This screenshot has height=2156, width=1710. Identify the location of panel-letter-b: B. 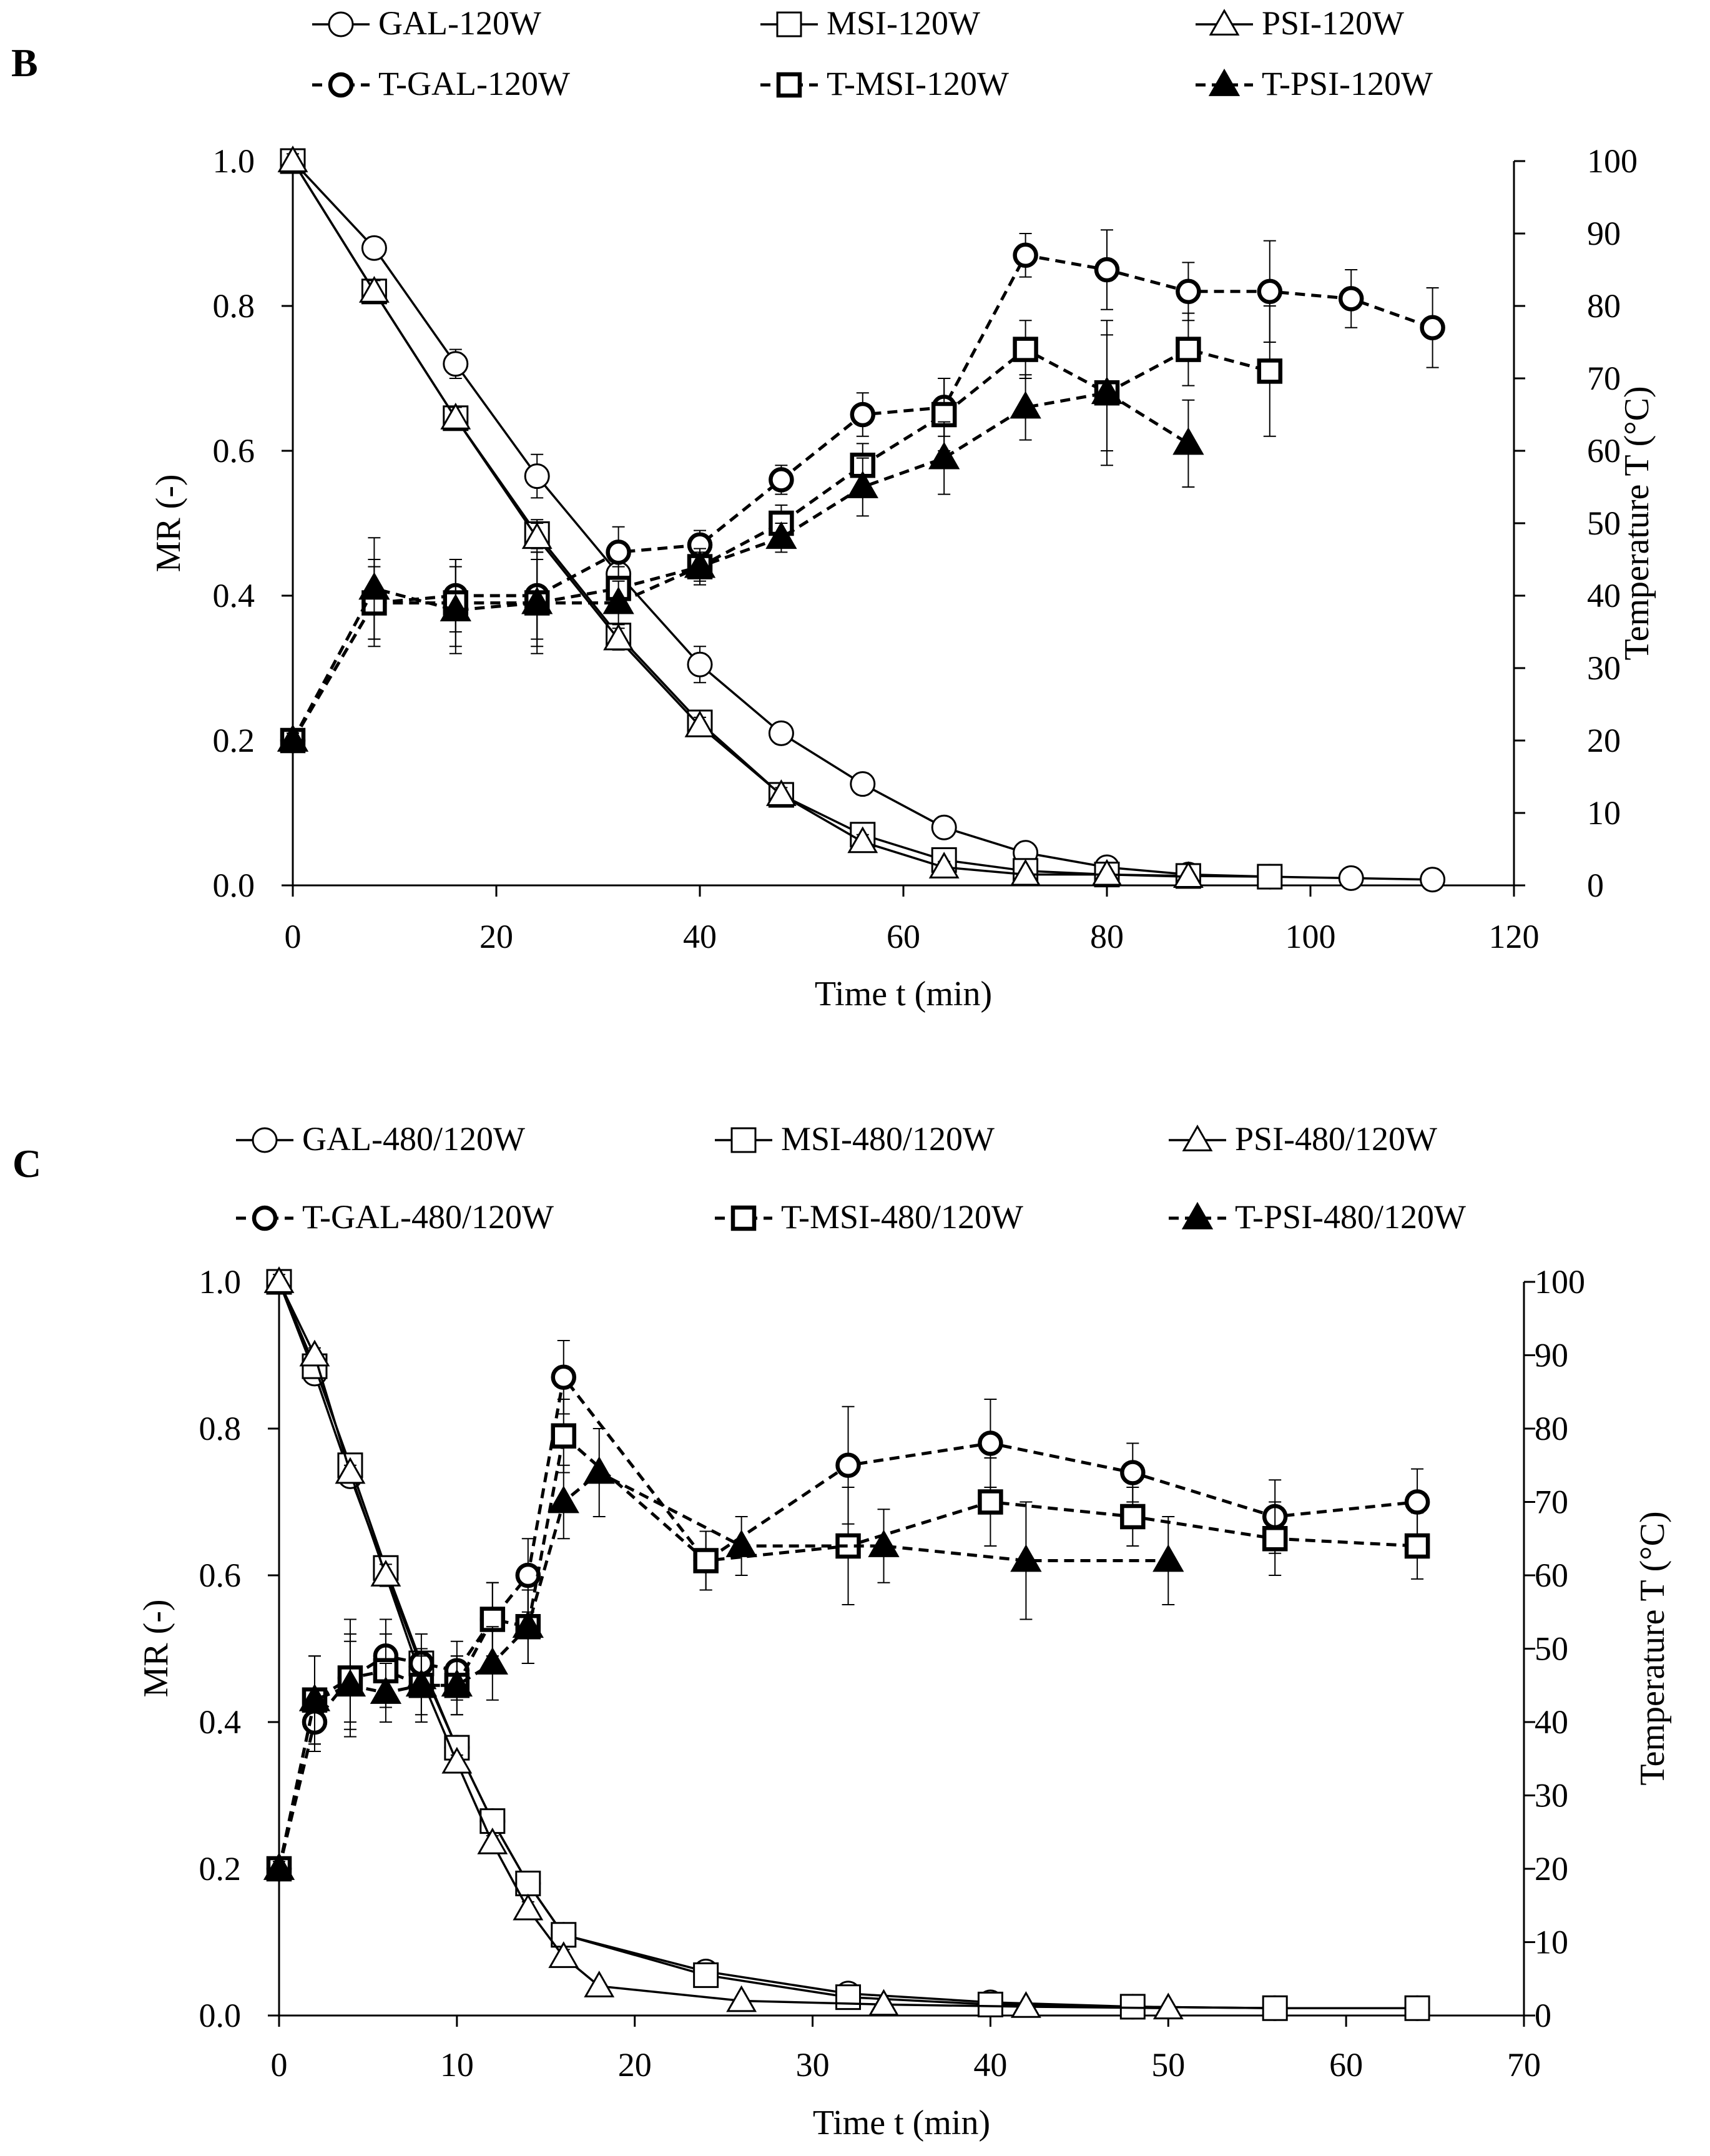
(24, 63).